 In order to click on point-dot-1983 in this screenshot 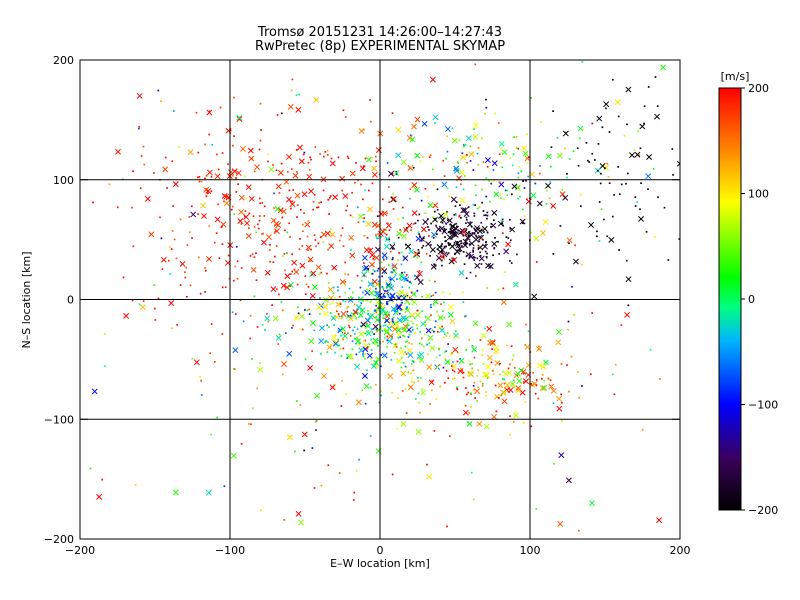, I will do `click(439, 349)`.